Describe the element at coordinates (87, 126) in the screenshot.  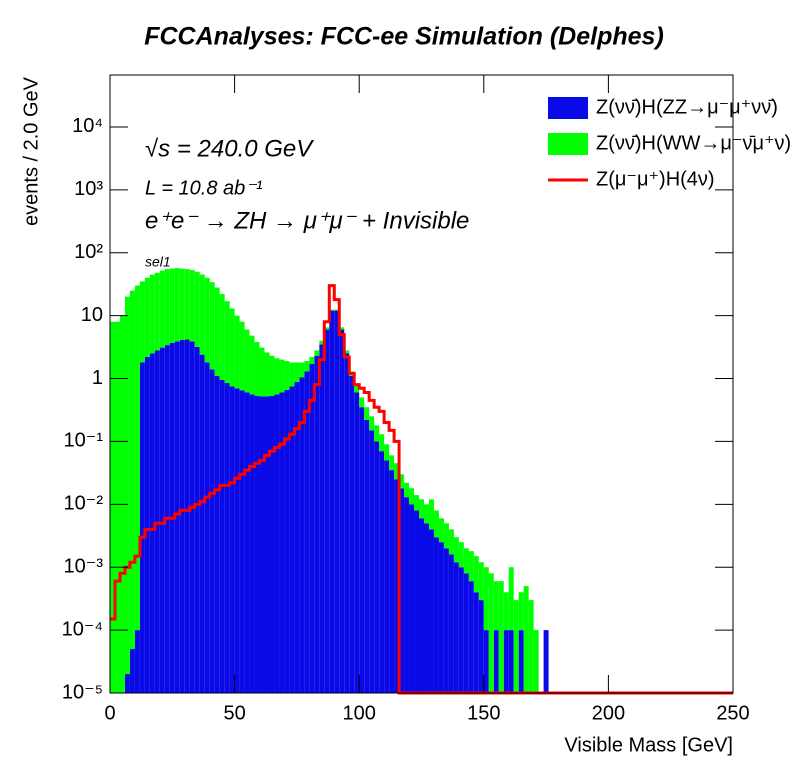
I see `y-tick-label: 10⁴` at that location.